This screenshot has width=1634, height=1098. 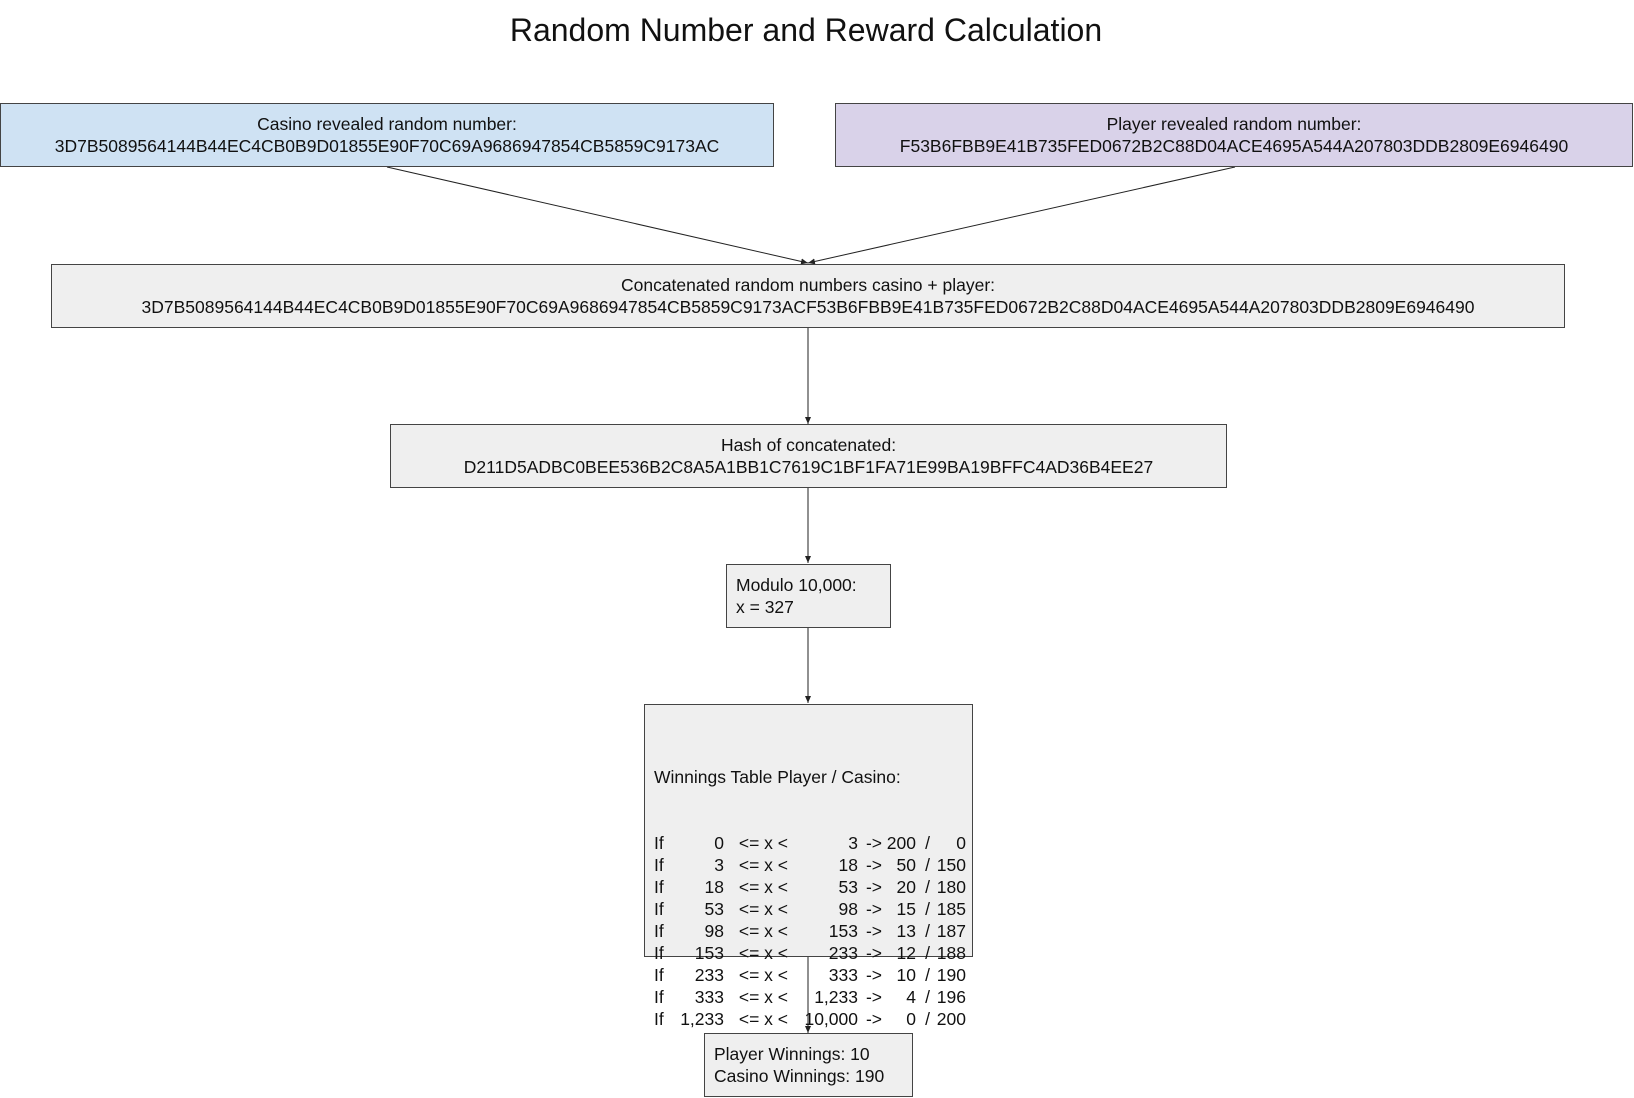 What do you see at coordinates (799, 1076) in the screenshot?
I see `casino-winnings: Casino Winnings: 190` at bounding box center [799, 1076].